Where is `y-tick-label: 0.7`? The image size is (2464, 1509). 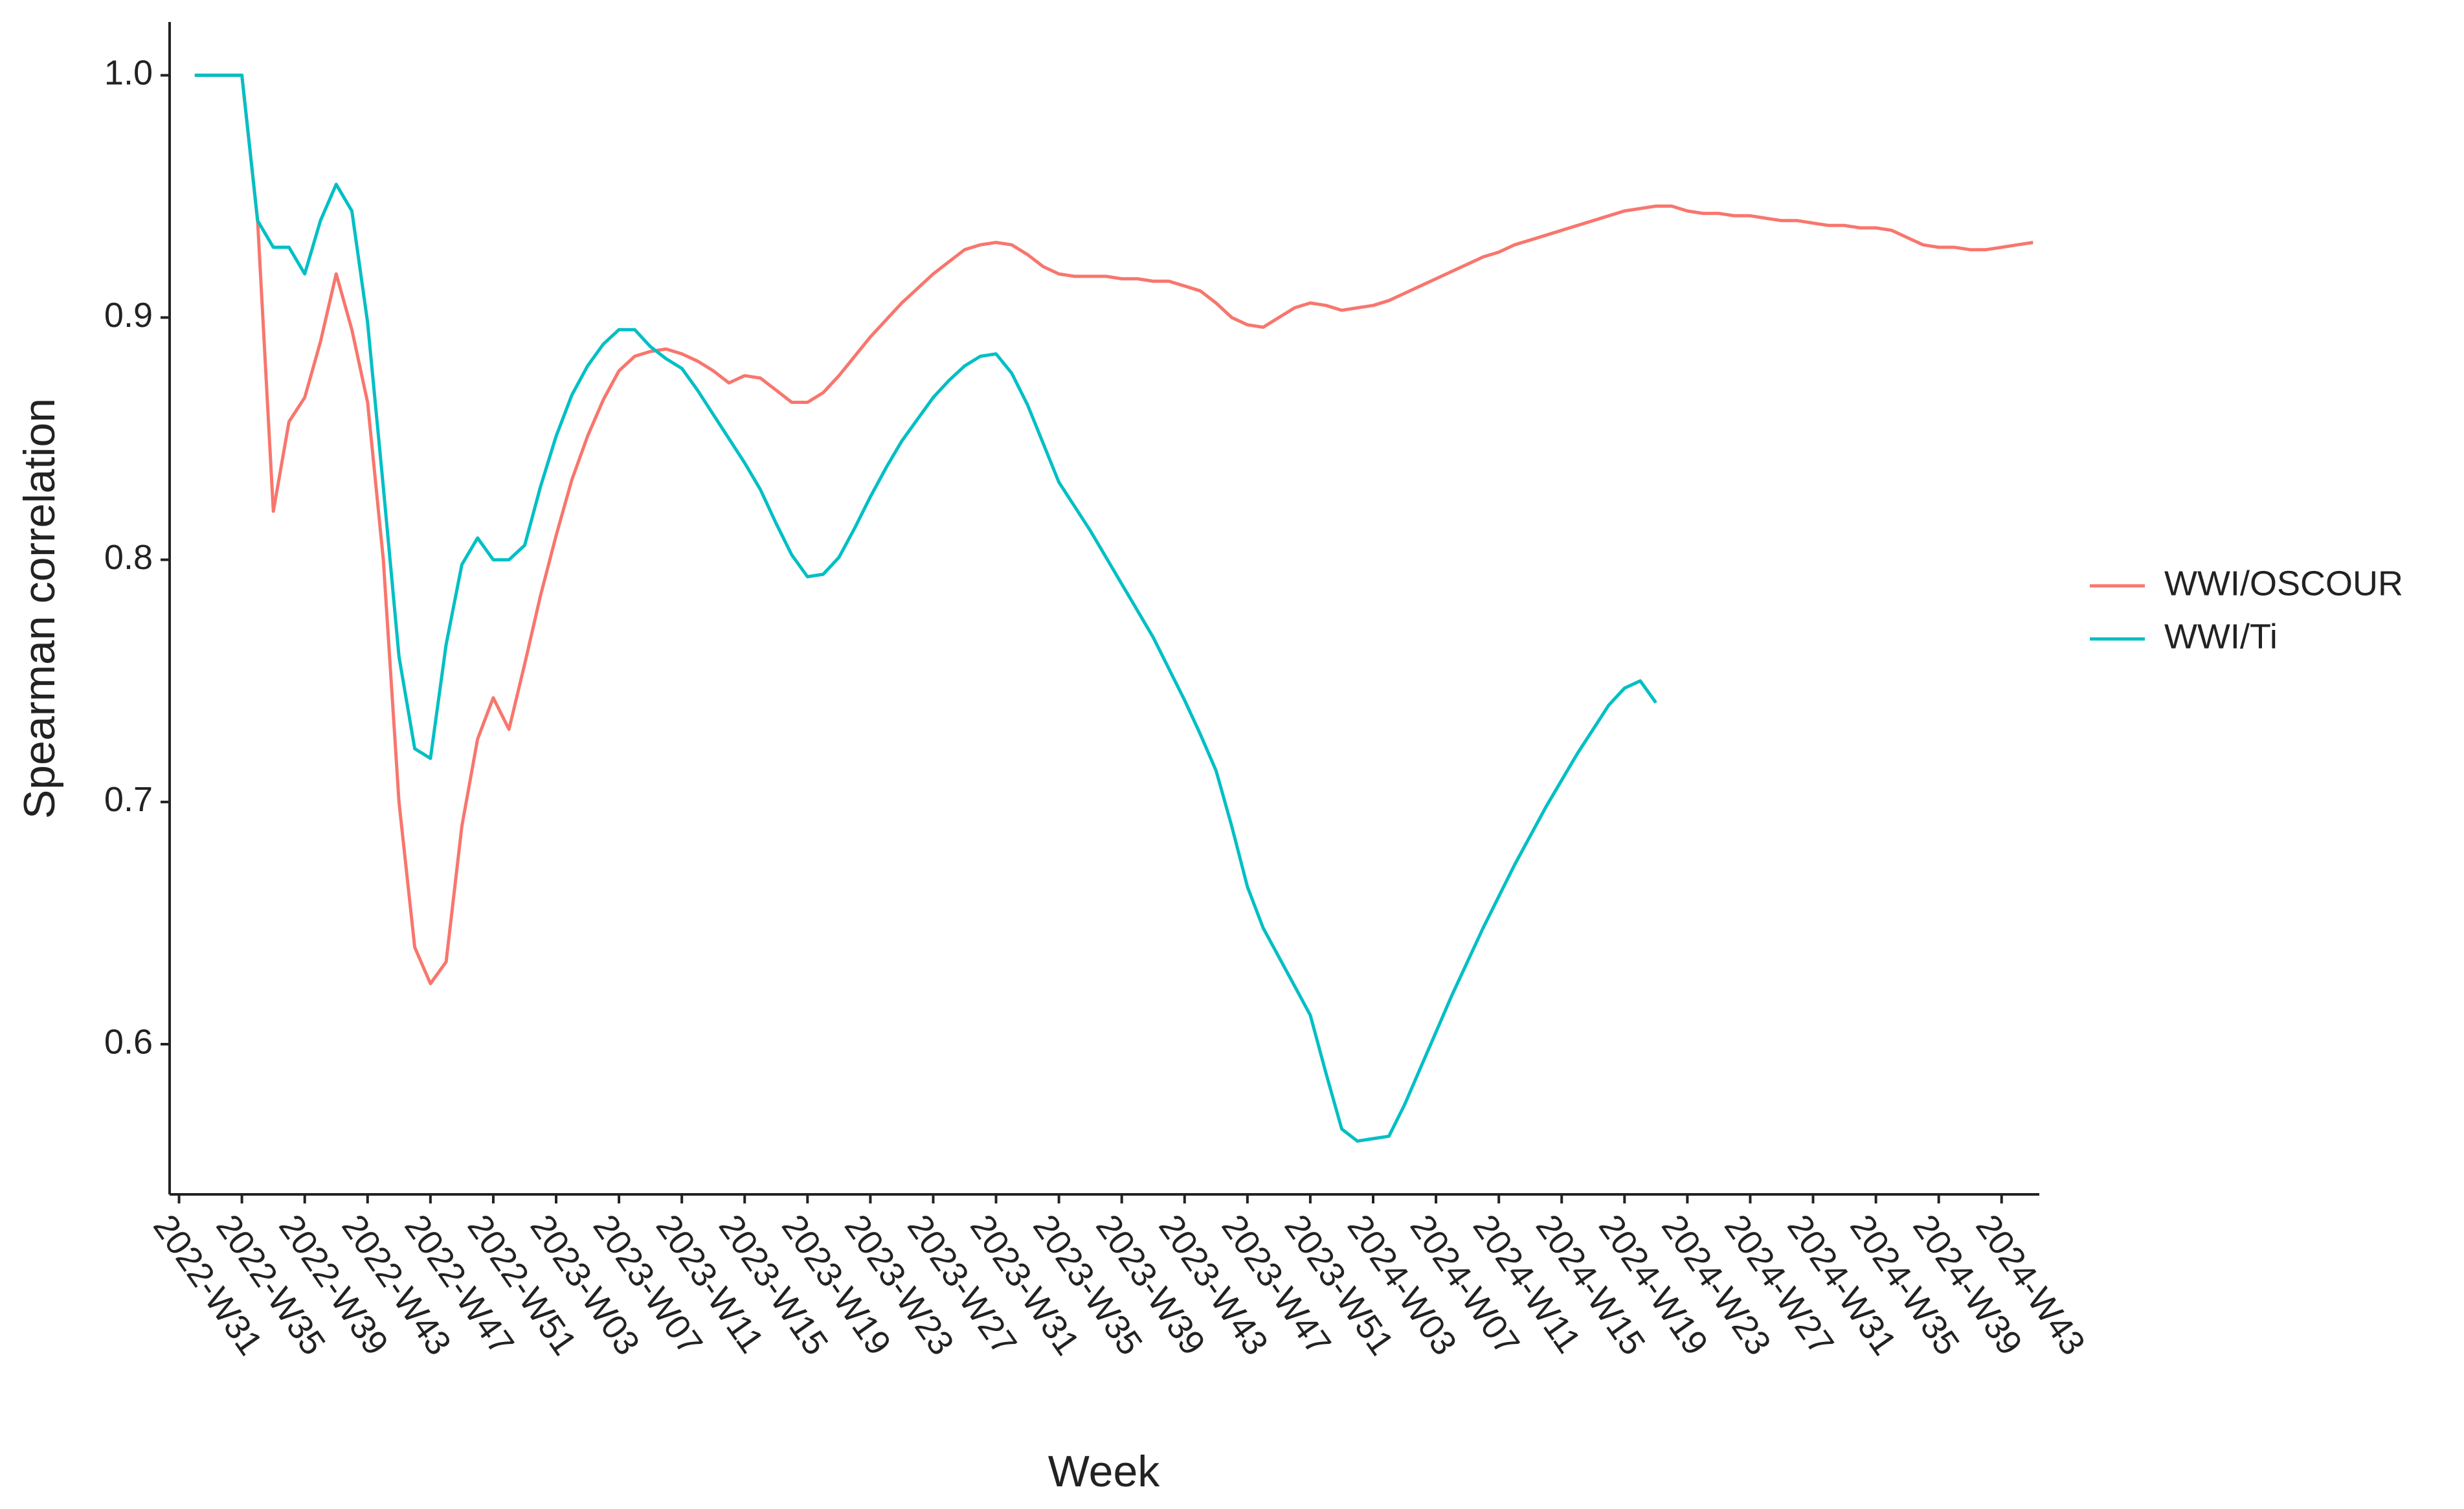
y-tick-label: 0.7 is located at coordinates (128, 799).